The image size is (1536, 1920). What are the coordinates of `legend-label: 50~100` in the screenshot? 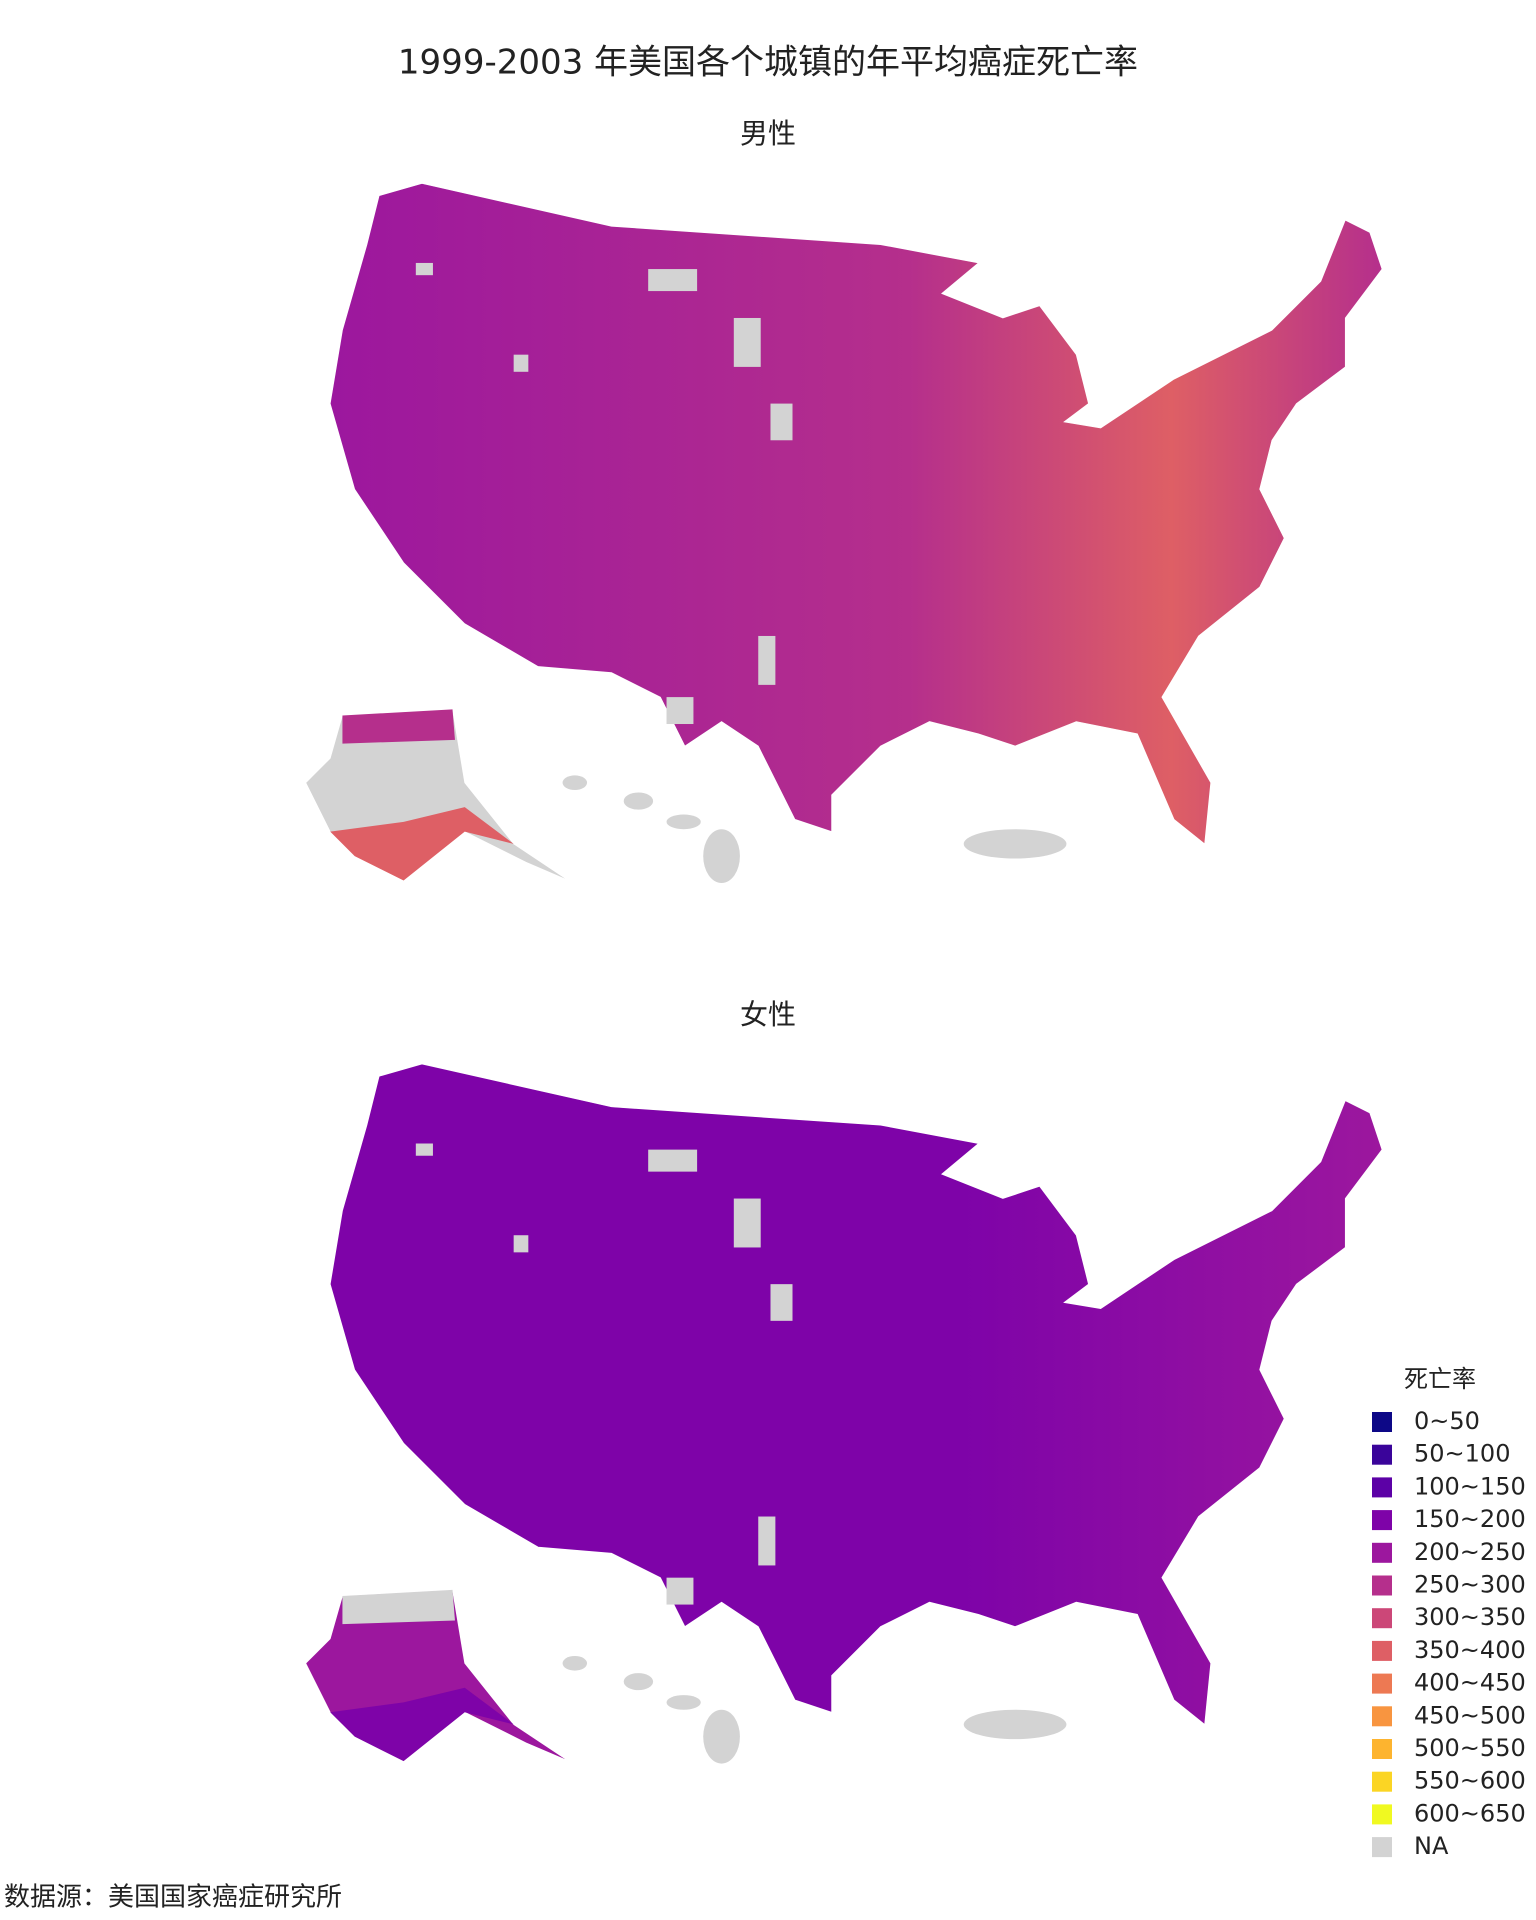 It's located at (1462, 1454).